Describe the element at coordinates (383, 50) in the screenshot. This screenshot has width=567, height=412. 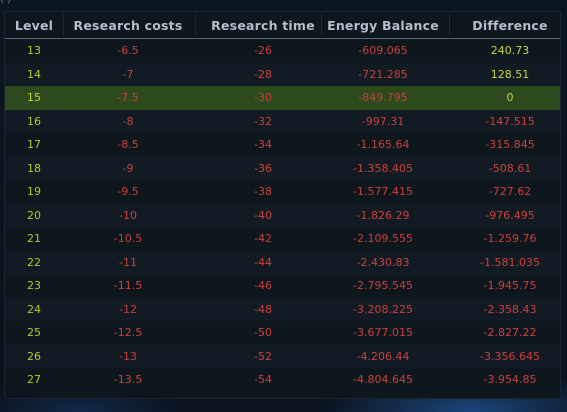
I see `cell-energy-balance: -609.065` at that location.